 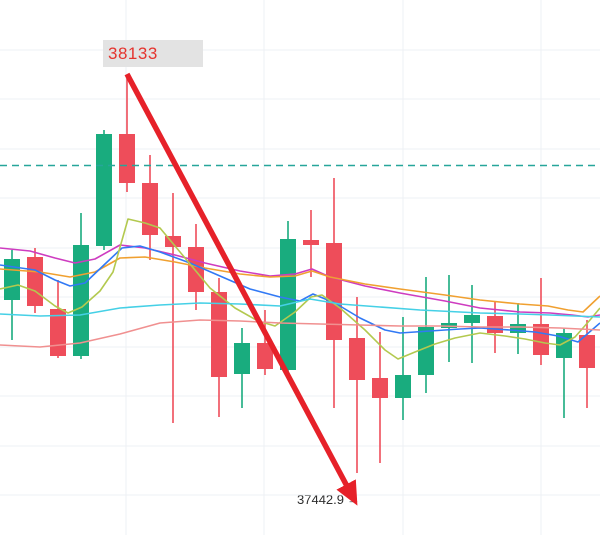 What do you see at coordinates (300, 284) in the screenshot?
I see `ma-orange` at bounding box center [300, 284].